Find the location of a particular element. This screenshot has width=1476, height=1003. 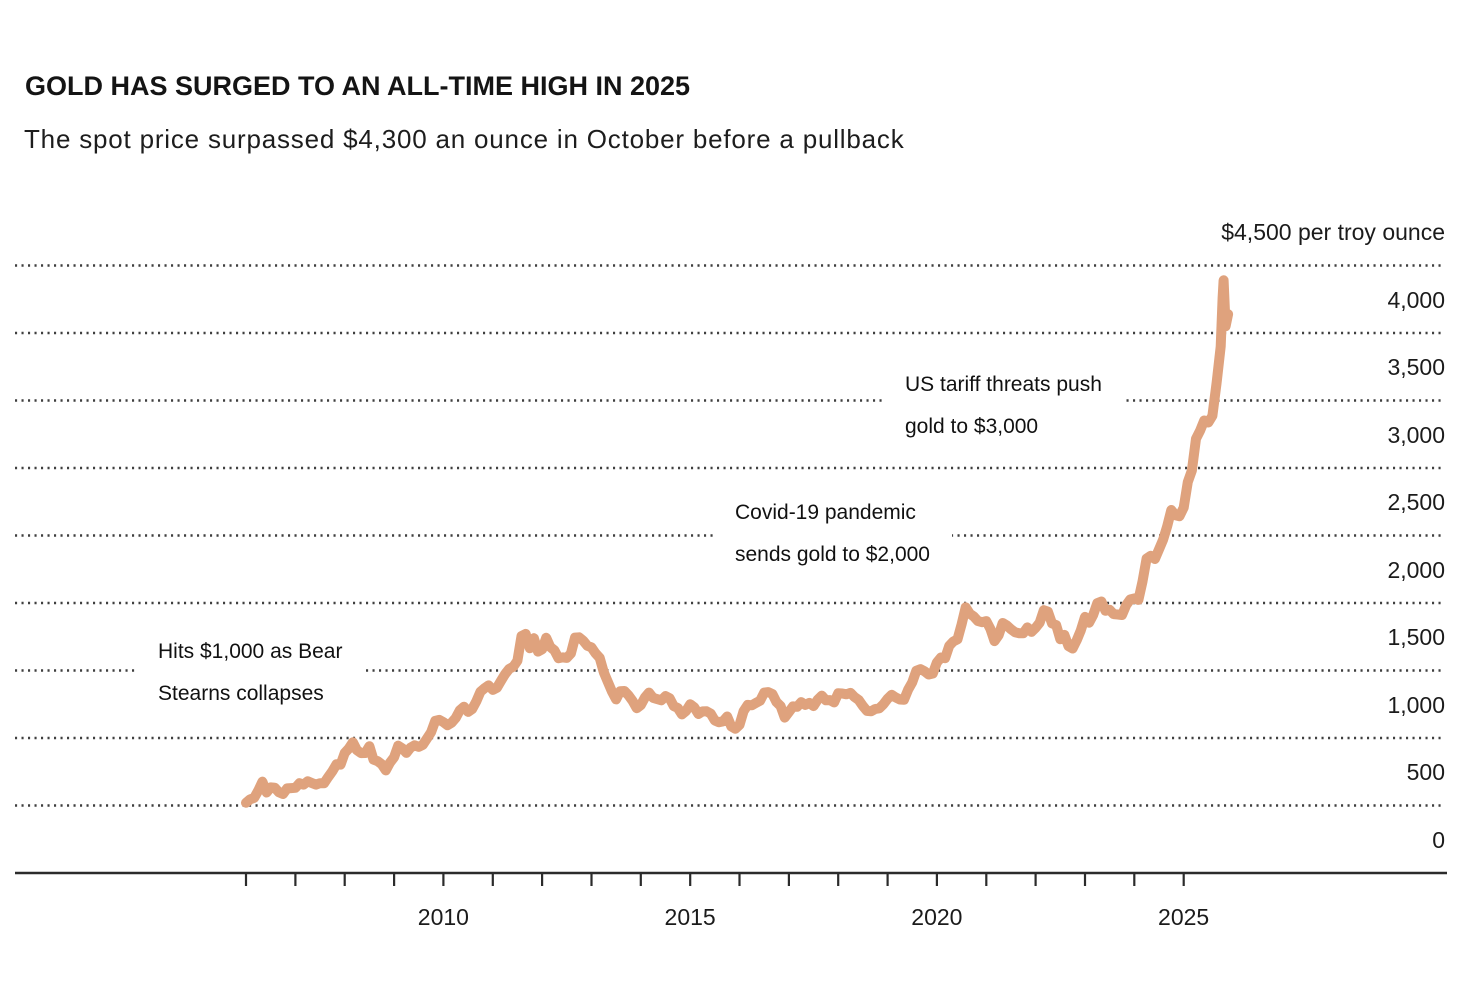

x-axis-label-2025: 2025 is located at coordinates (1184, 917).